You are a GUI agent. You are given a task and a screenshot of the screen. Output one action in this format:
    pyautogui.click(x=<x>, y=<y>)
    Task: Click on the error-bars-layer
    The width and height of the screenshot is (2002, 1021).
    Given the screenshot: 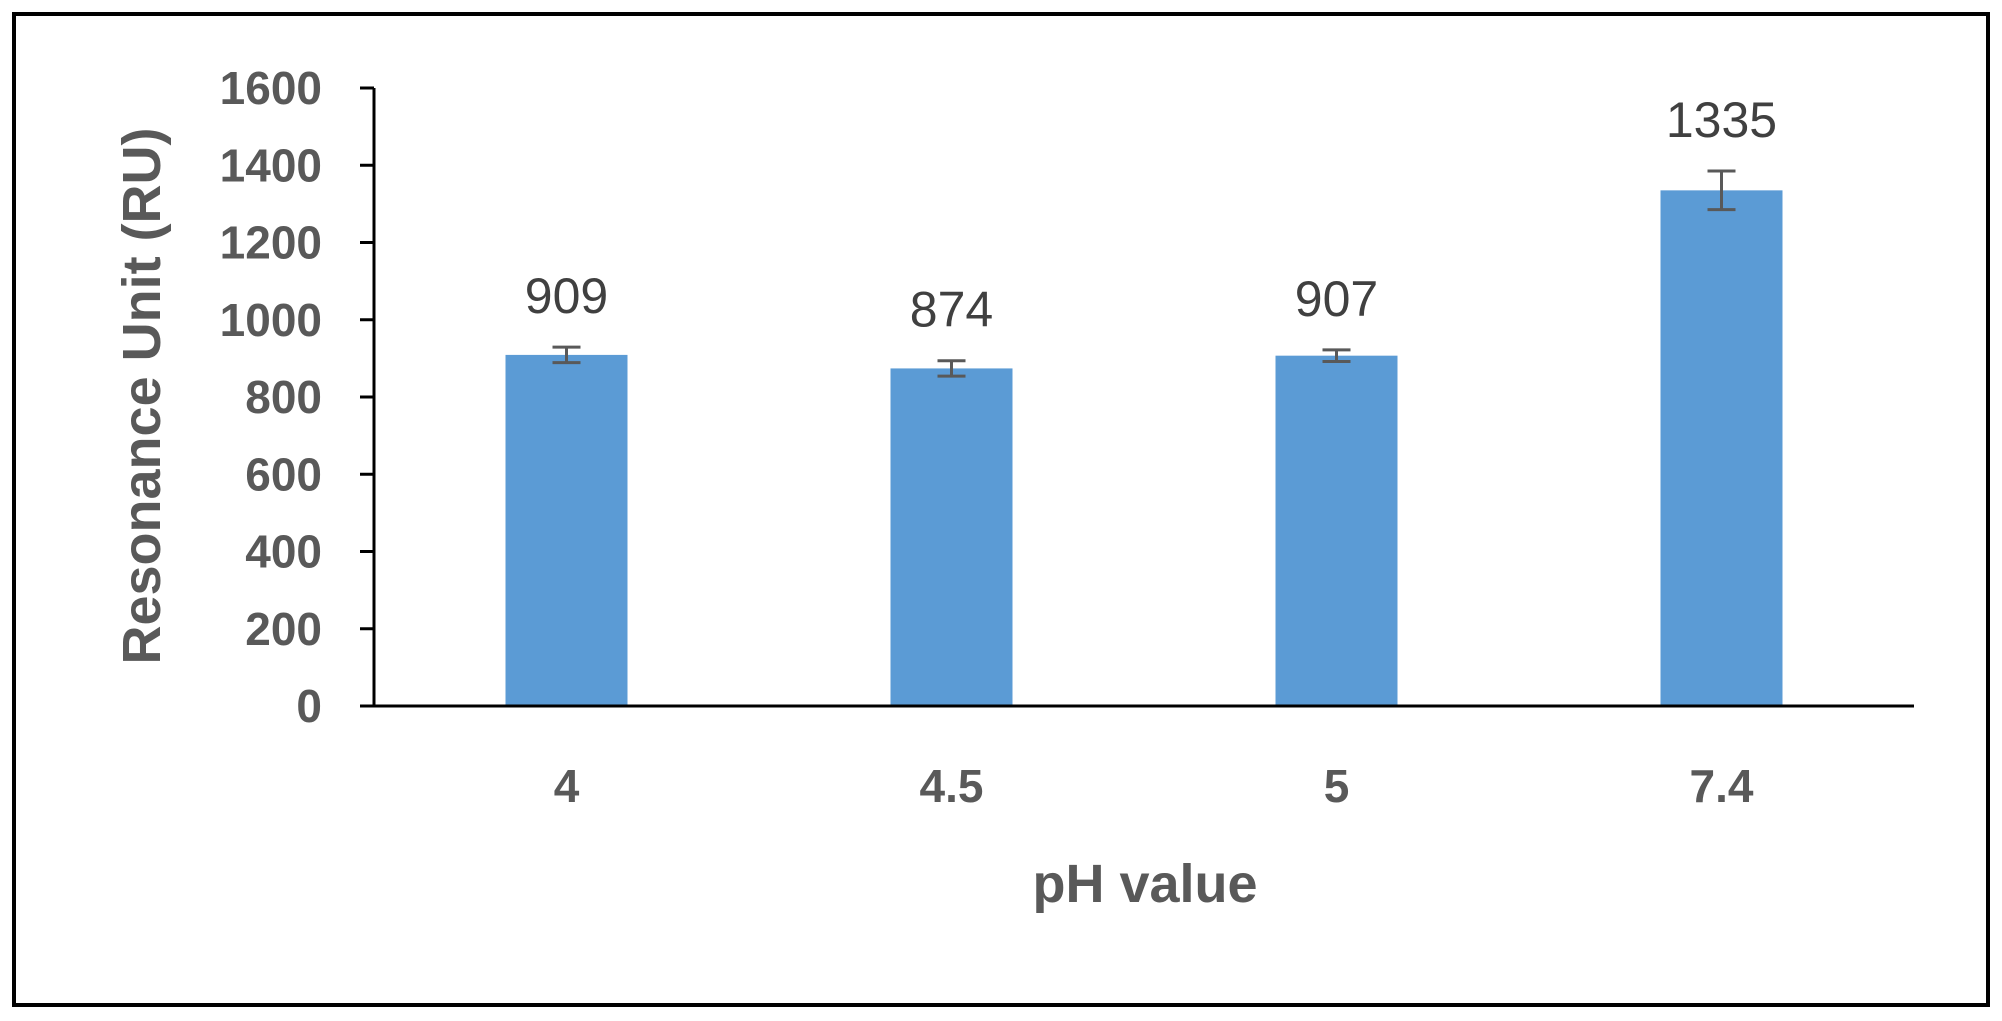 What is the action you would take?
    pyautogui.click(x=1144, y=273)
    